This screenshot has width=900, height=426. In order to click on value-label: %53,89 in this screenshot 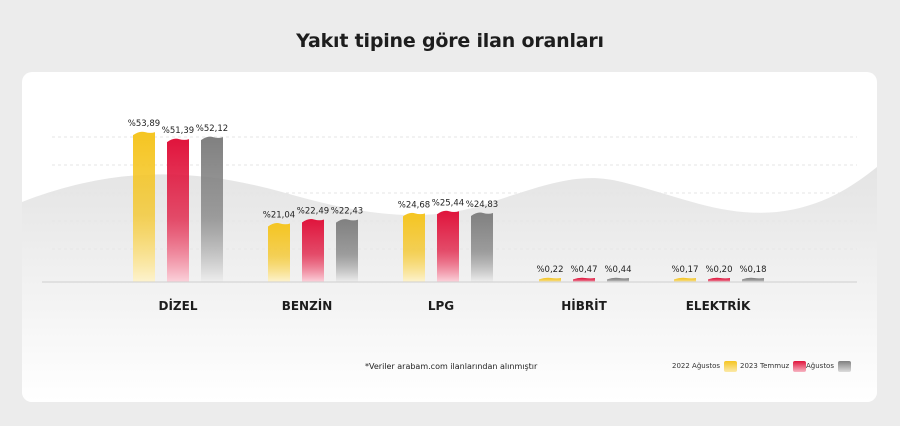, I will do `click(144, 124)`.